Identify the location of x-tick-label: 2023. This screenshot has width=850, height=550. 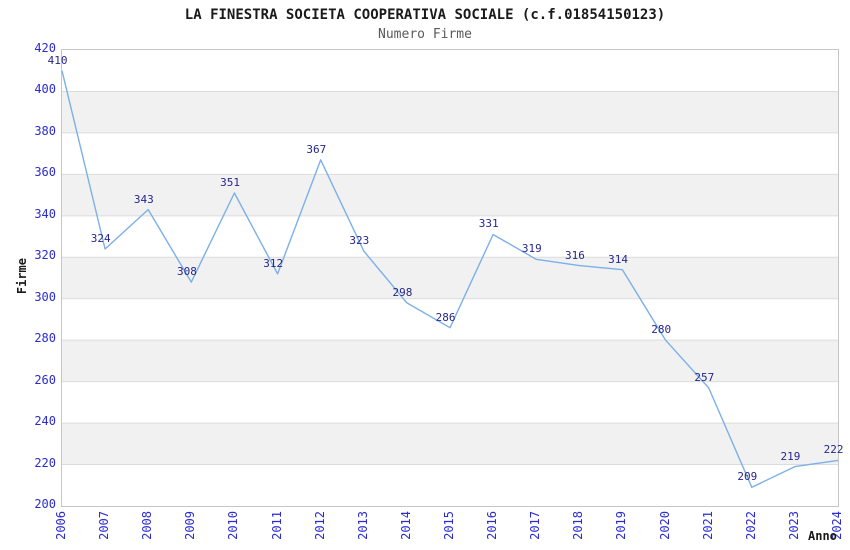
(793, 525).